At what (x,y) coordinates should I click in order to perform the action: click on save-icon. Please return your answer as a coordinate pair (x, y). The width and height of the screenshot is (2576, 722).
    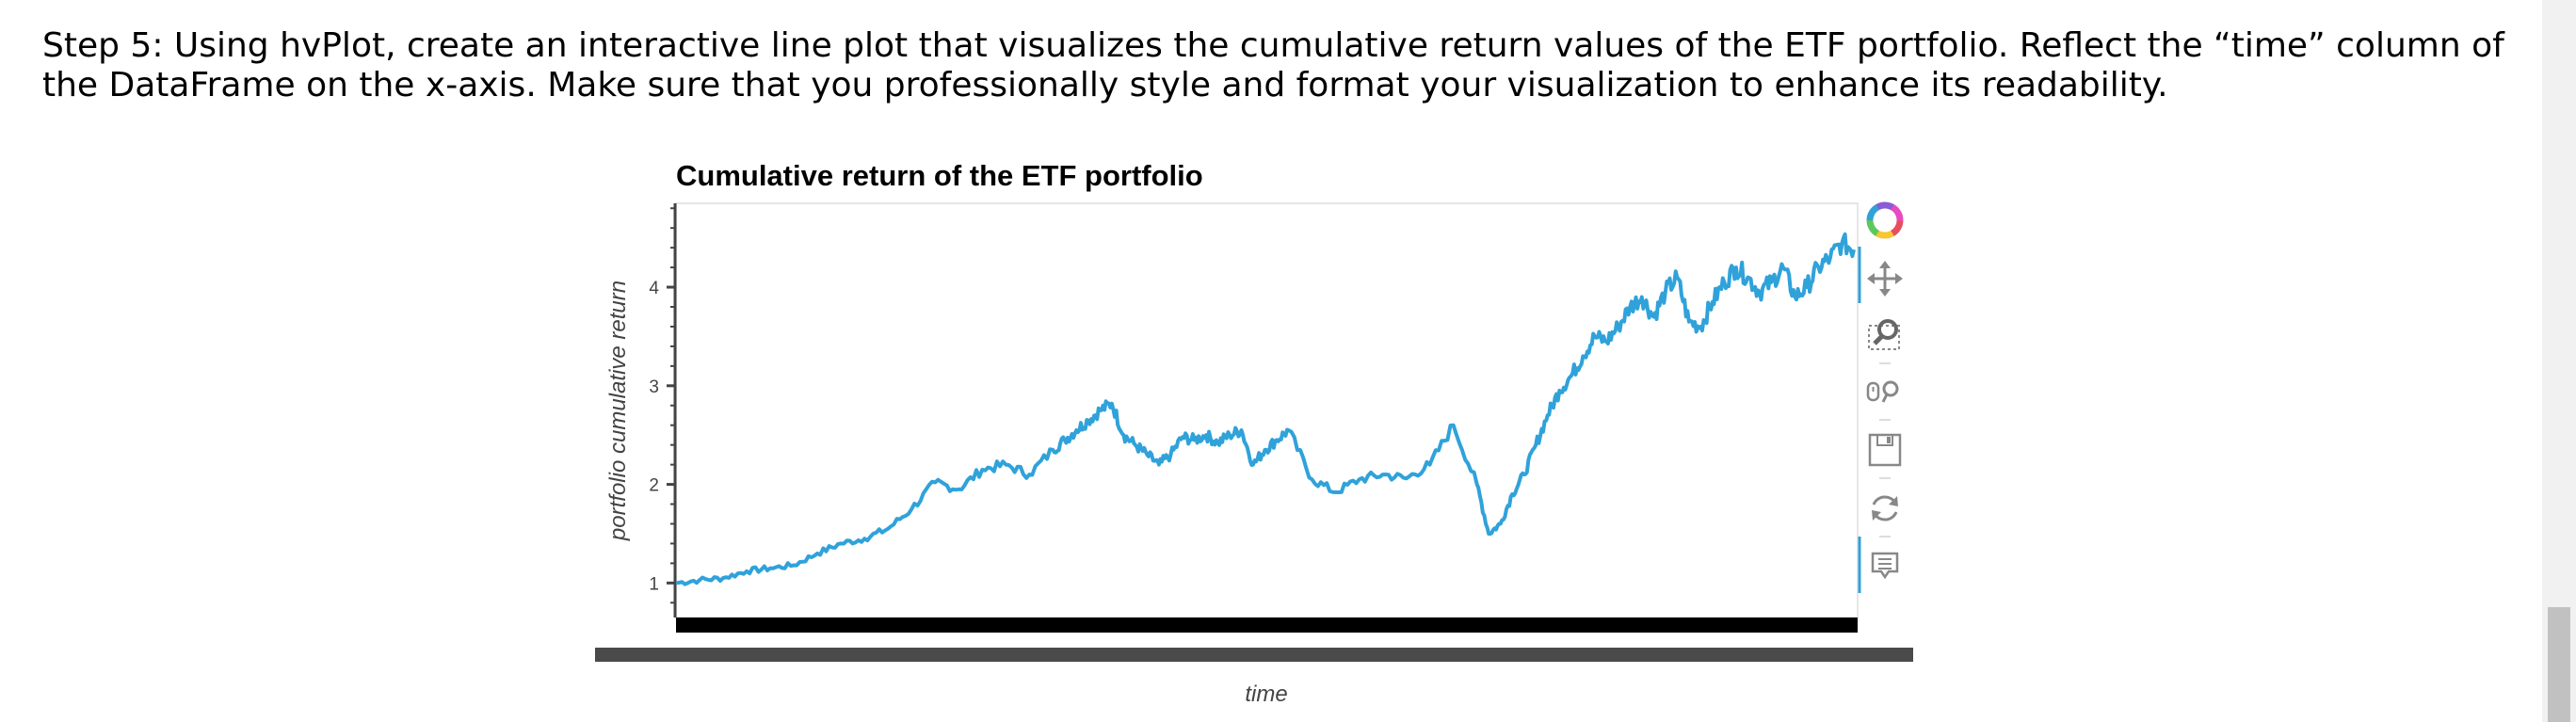
    Looking at the image, I should click on (1885, 450).